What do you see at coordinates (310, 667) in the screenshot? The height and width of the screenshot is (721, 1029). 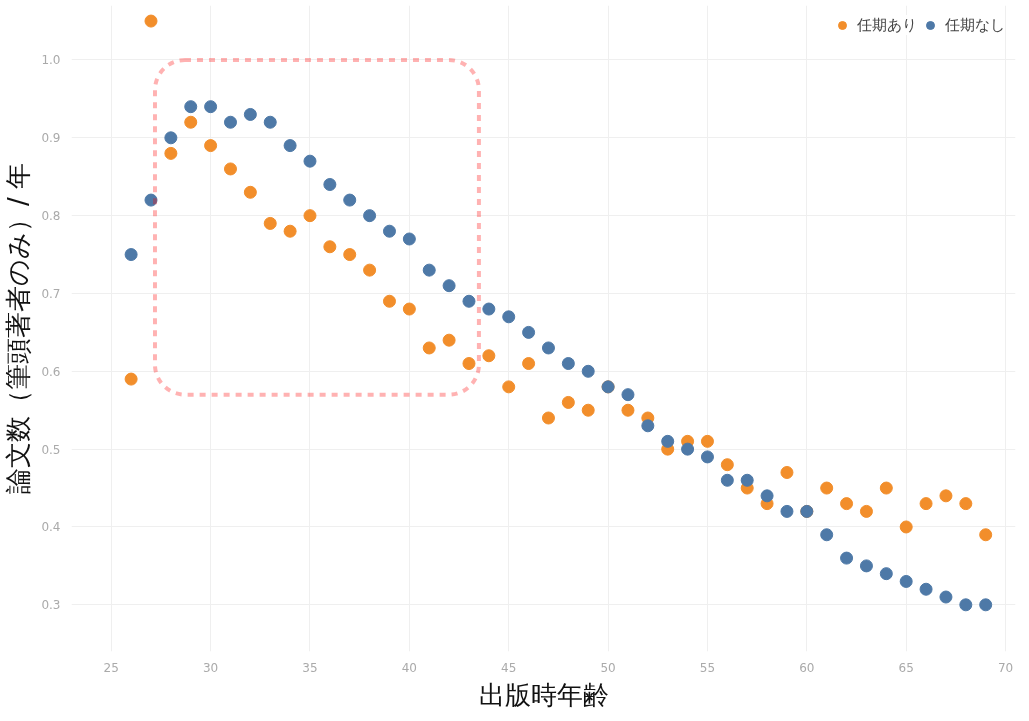 I see `x-tick-label: 35` at bounding box center [310, 667].